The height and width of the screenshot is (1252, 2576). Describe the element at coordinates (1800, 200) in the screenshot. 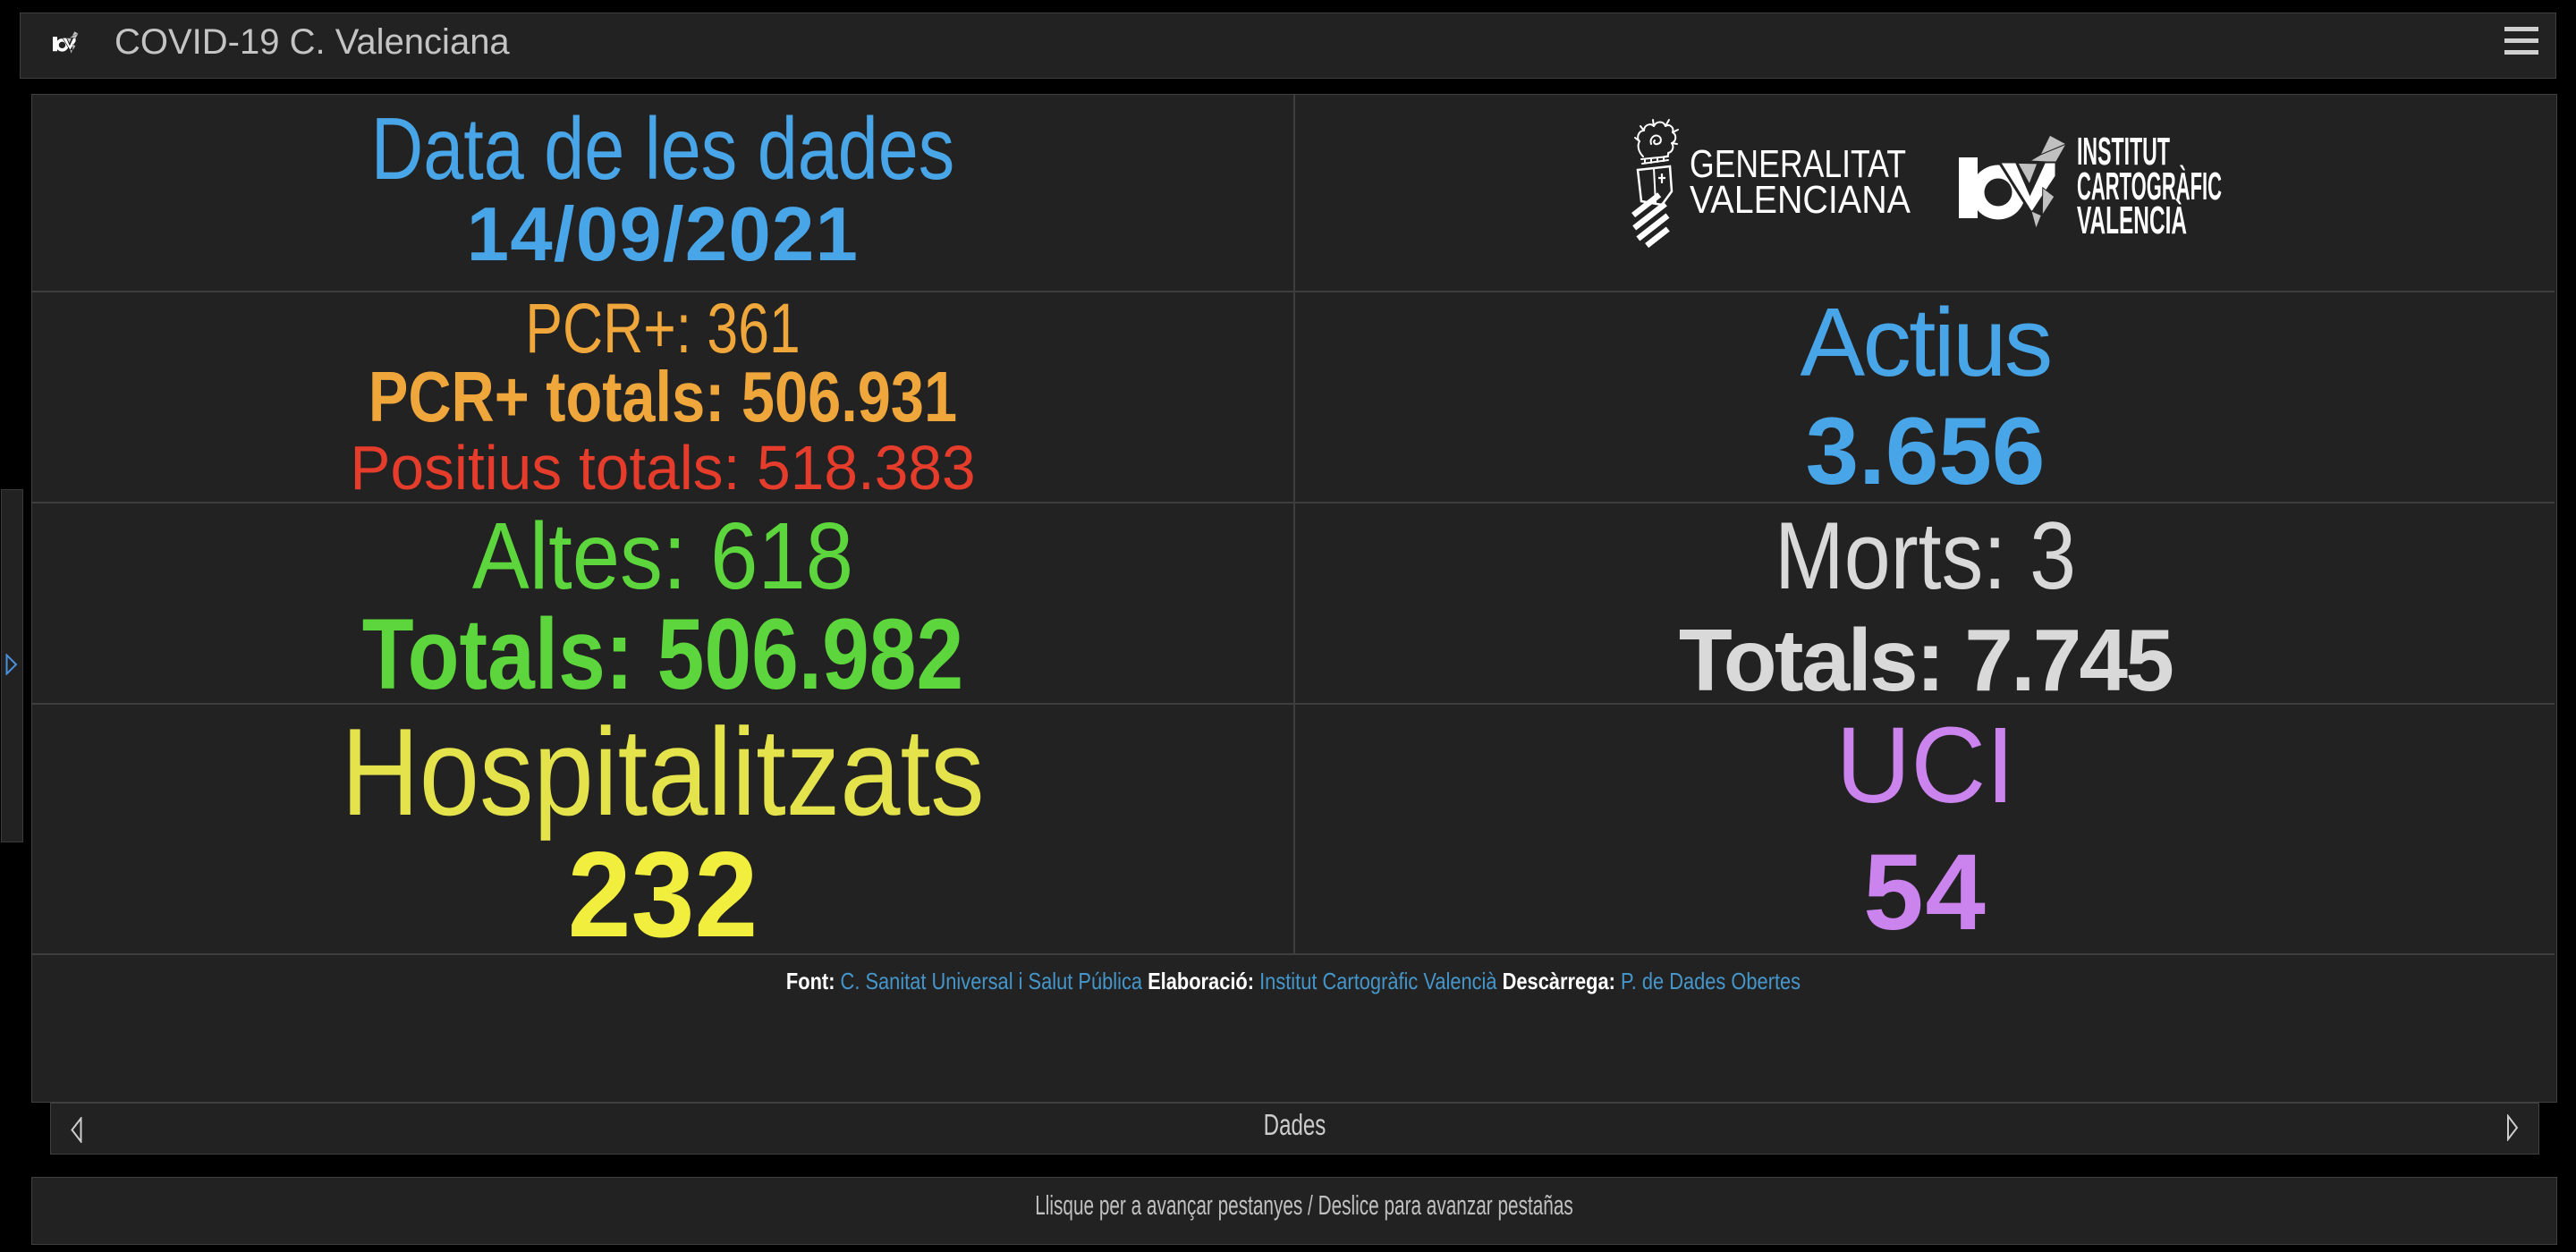

I see `svg-text: VALENCIANA` at that location.